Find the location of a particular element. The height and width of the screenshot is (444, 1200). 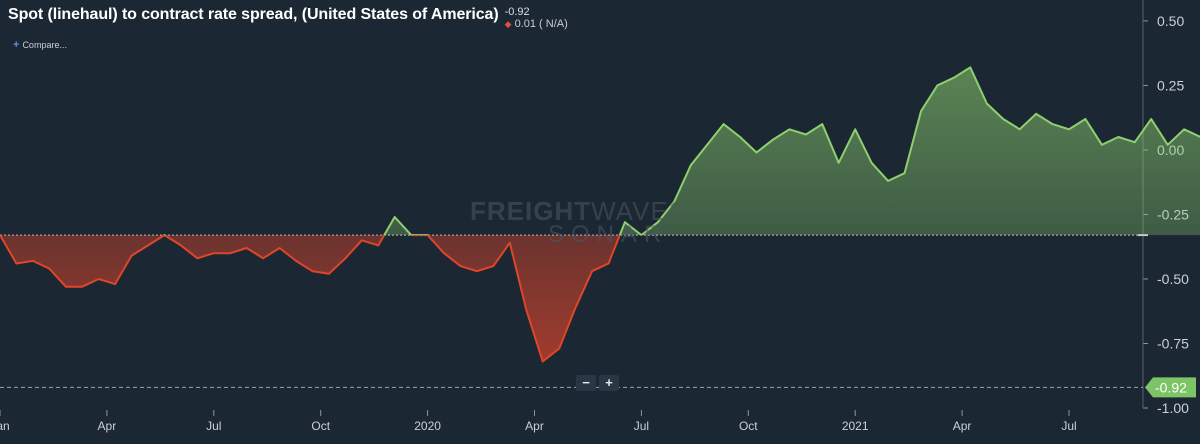

y-tick-label: 0.50 is located at coordinates (1170, 21).